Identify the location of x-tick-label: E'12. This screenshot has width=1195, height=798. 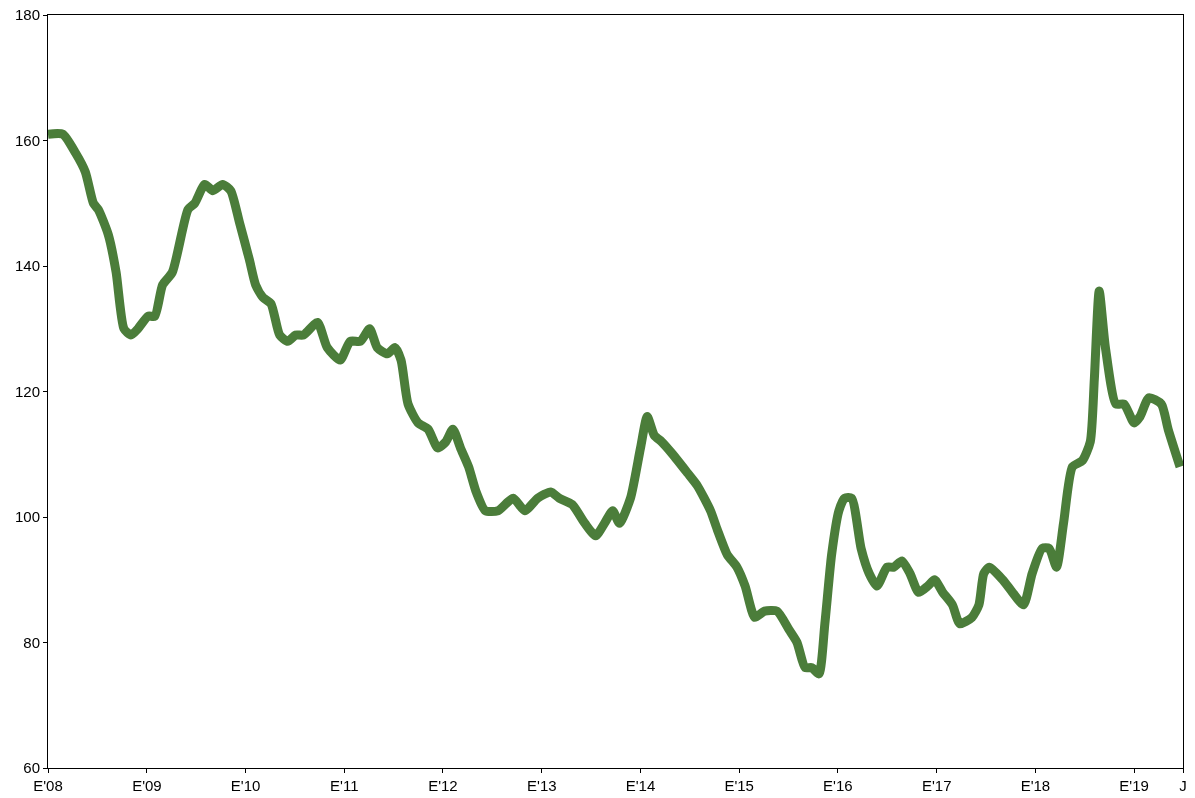
(443, 785).